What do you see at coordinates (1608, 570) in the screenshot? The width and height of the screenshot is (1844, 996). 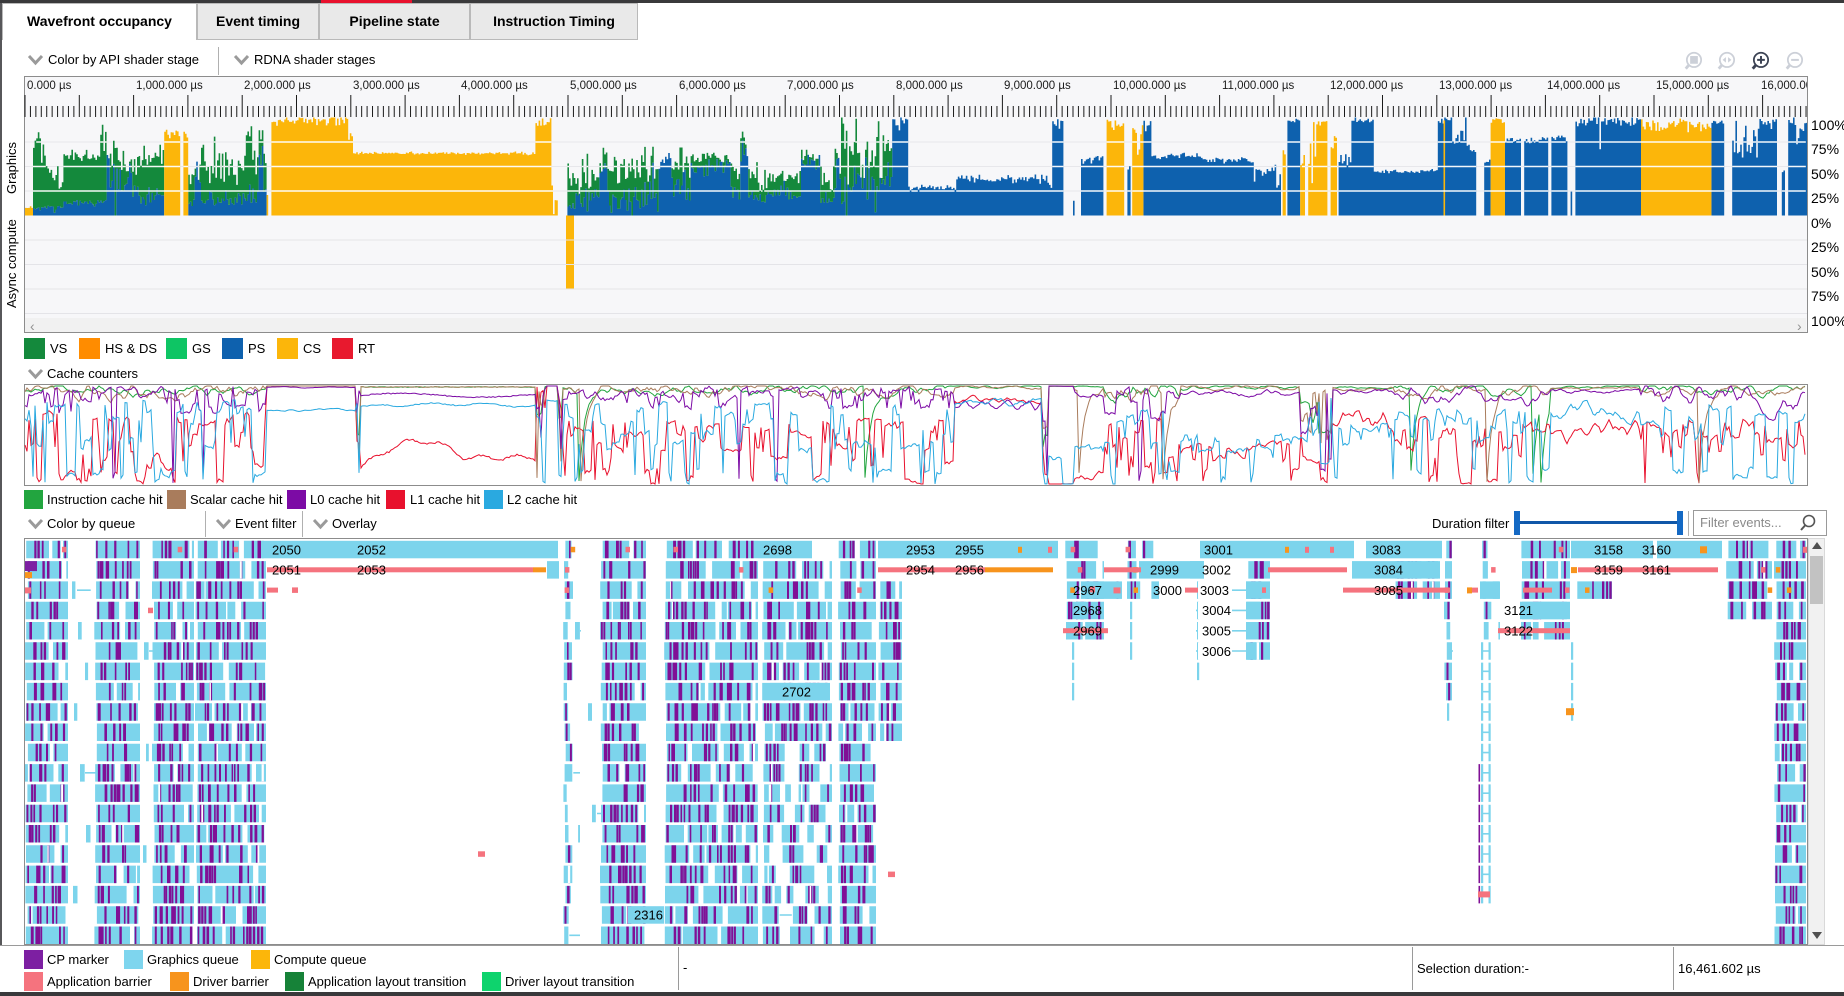 I see `svg-text: 3159` at bounding box center [1608, 570].